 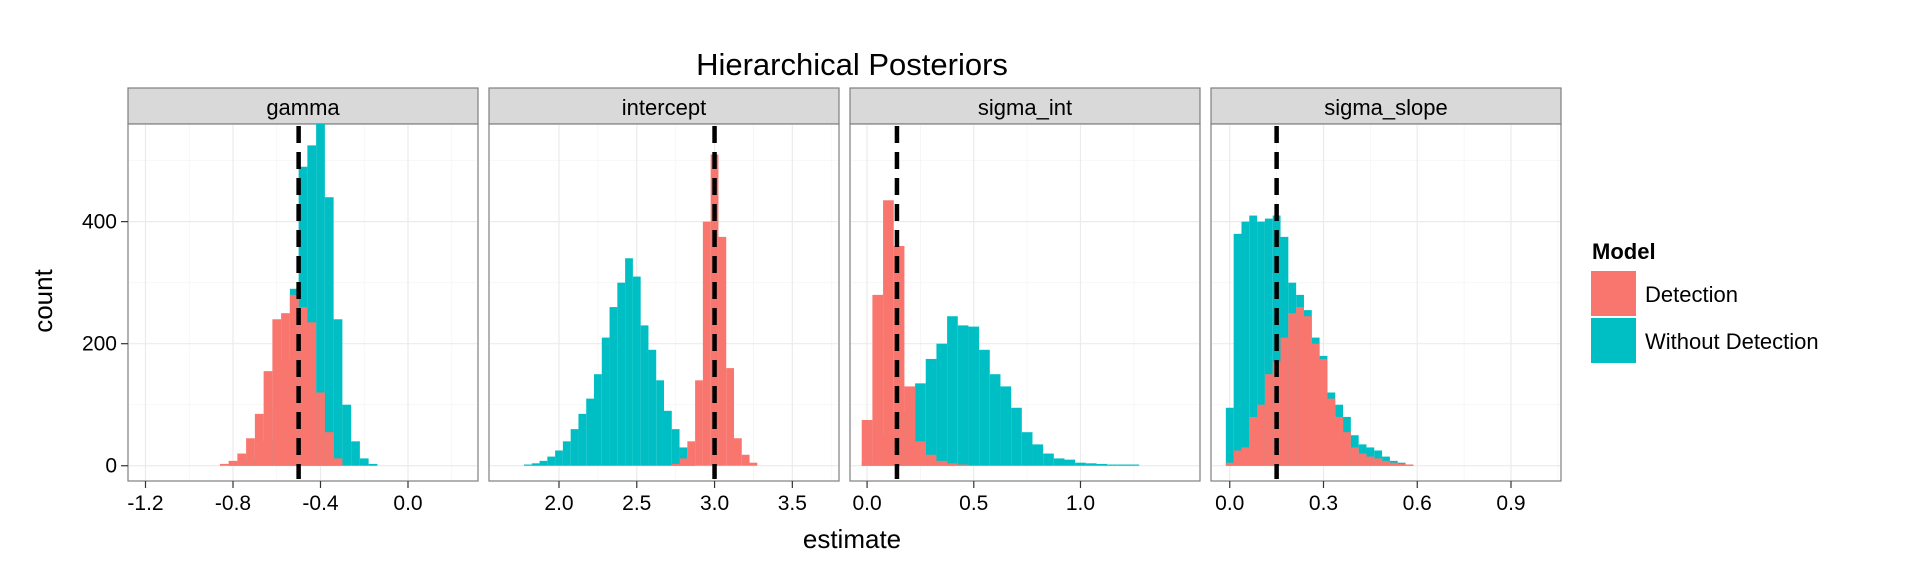 I want to click on x-tick-label: 0.5, so click(x=973, y=503).